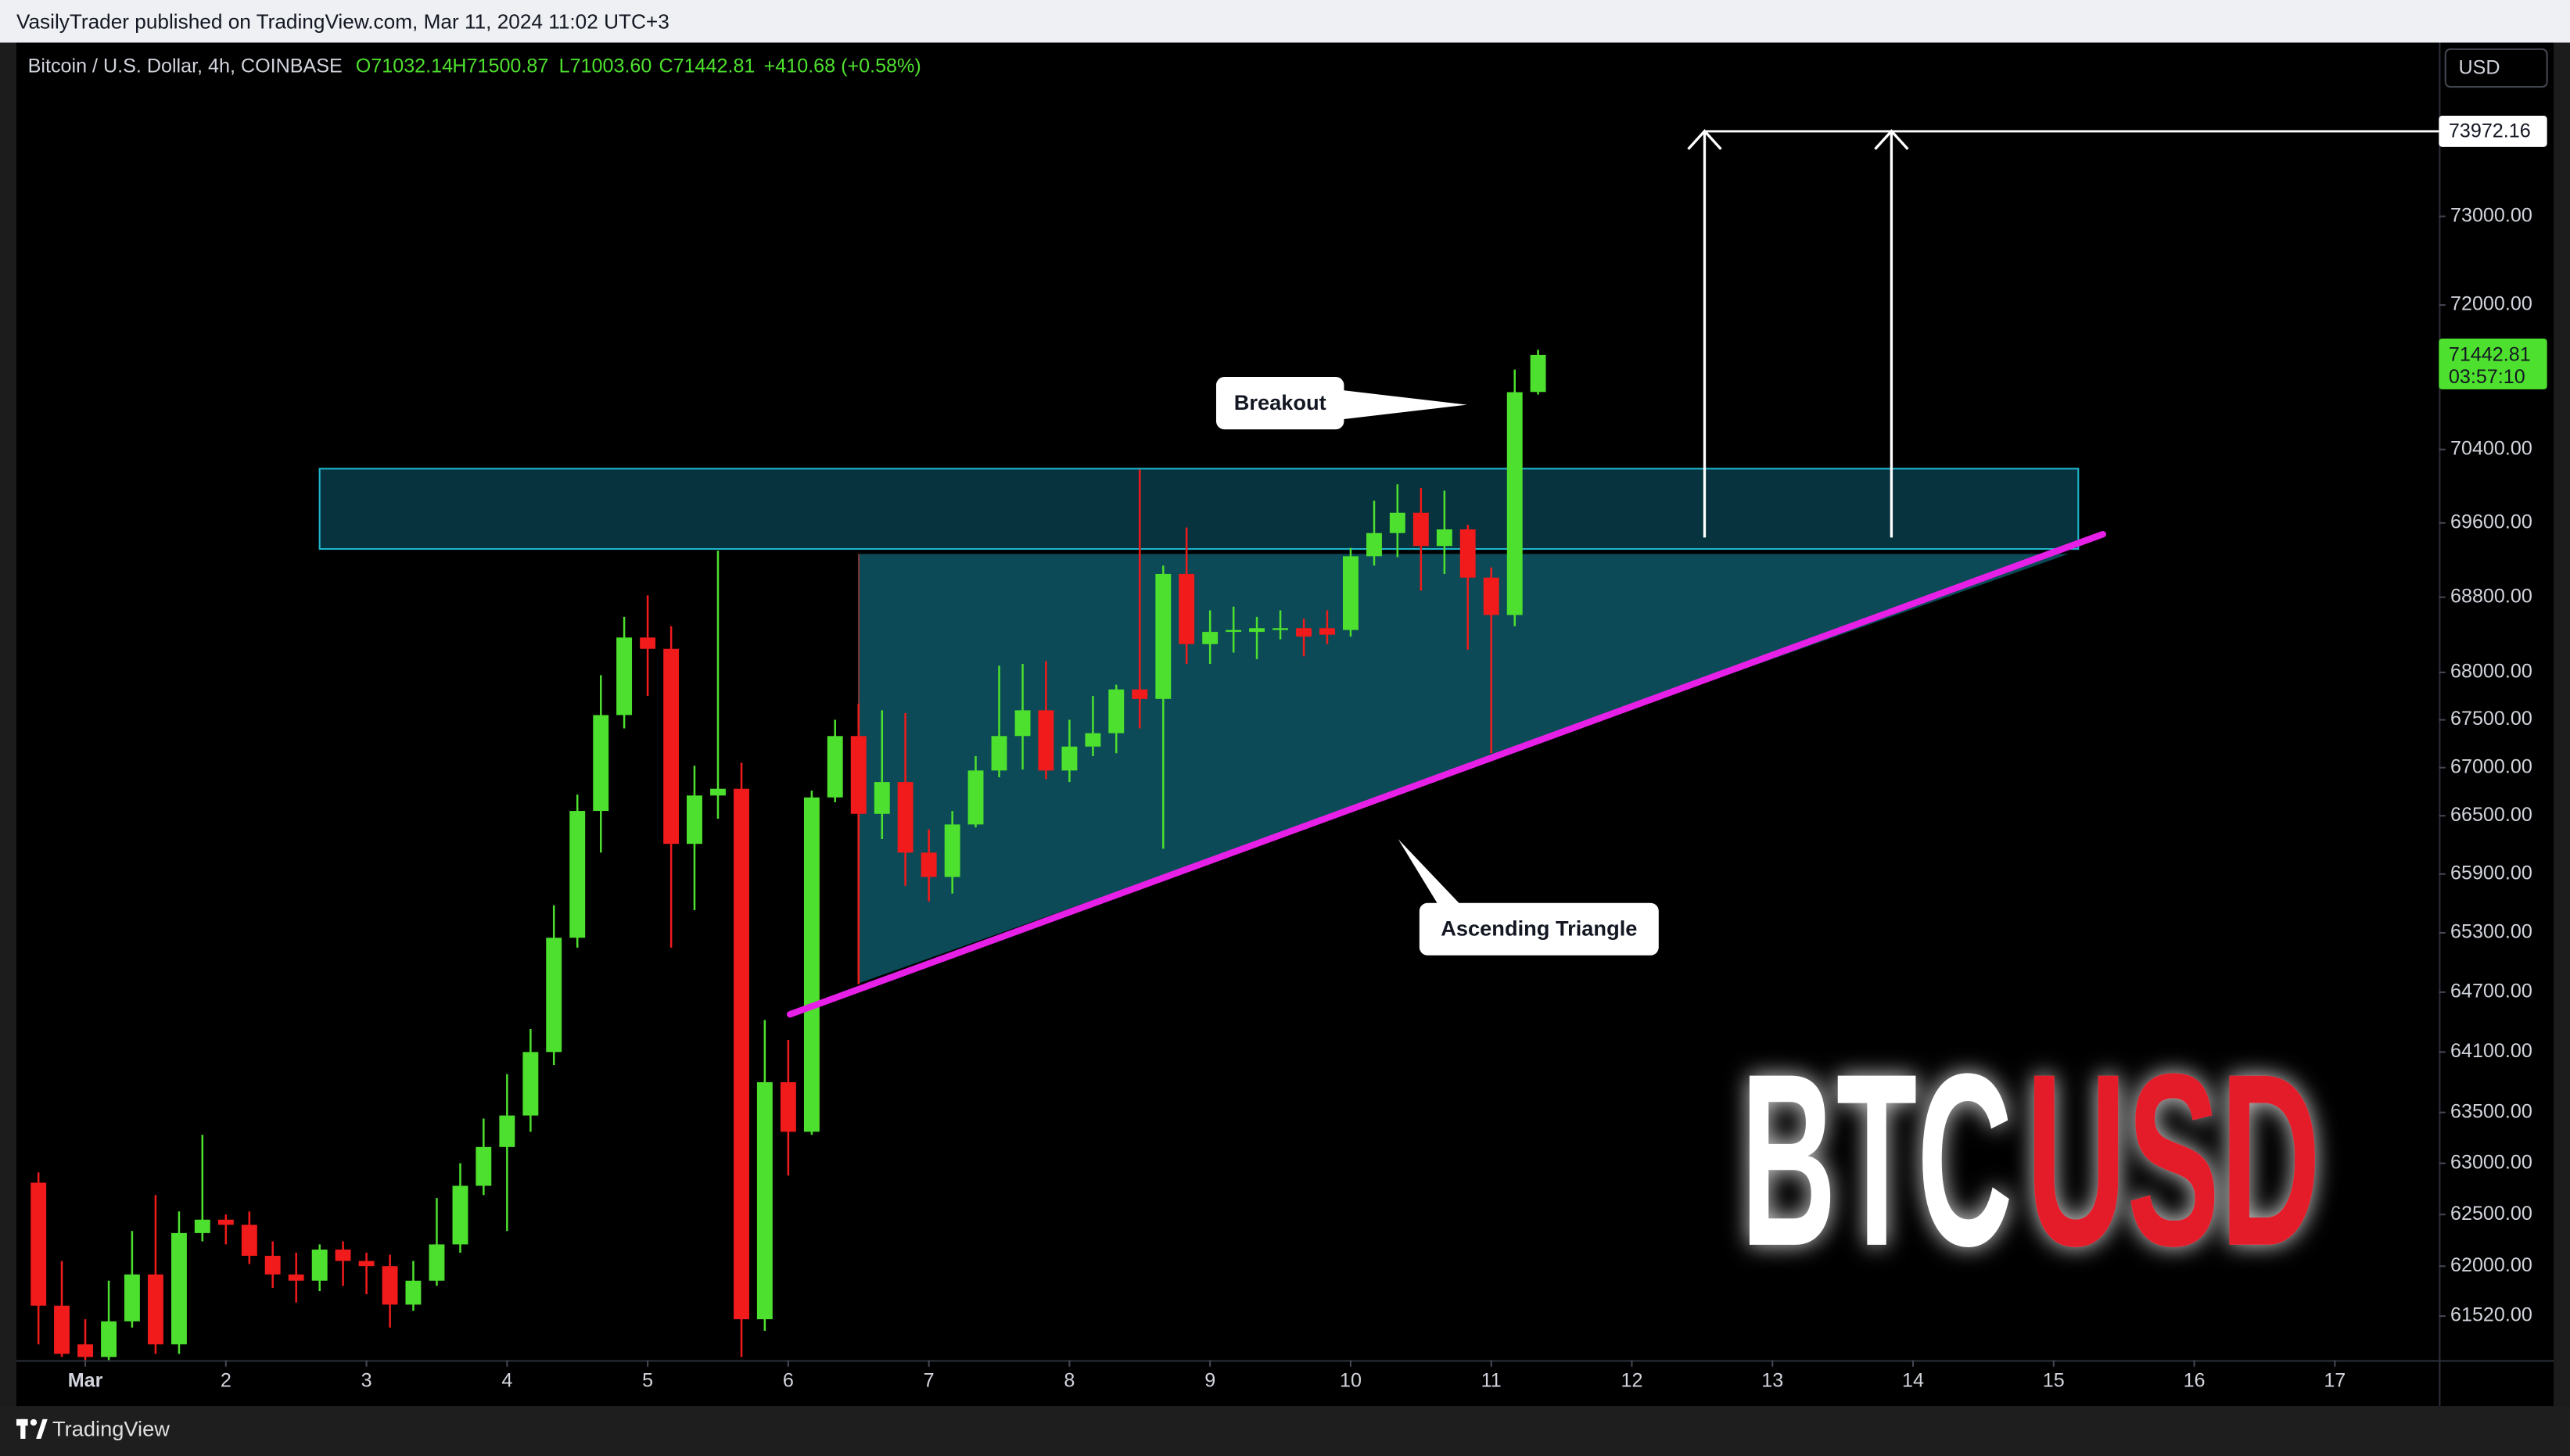 This screenshot has height=1456, width=2570. I want to click on x-tick-label: 3, so click(366, 1380).